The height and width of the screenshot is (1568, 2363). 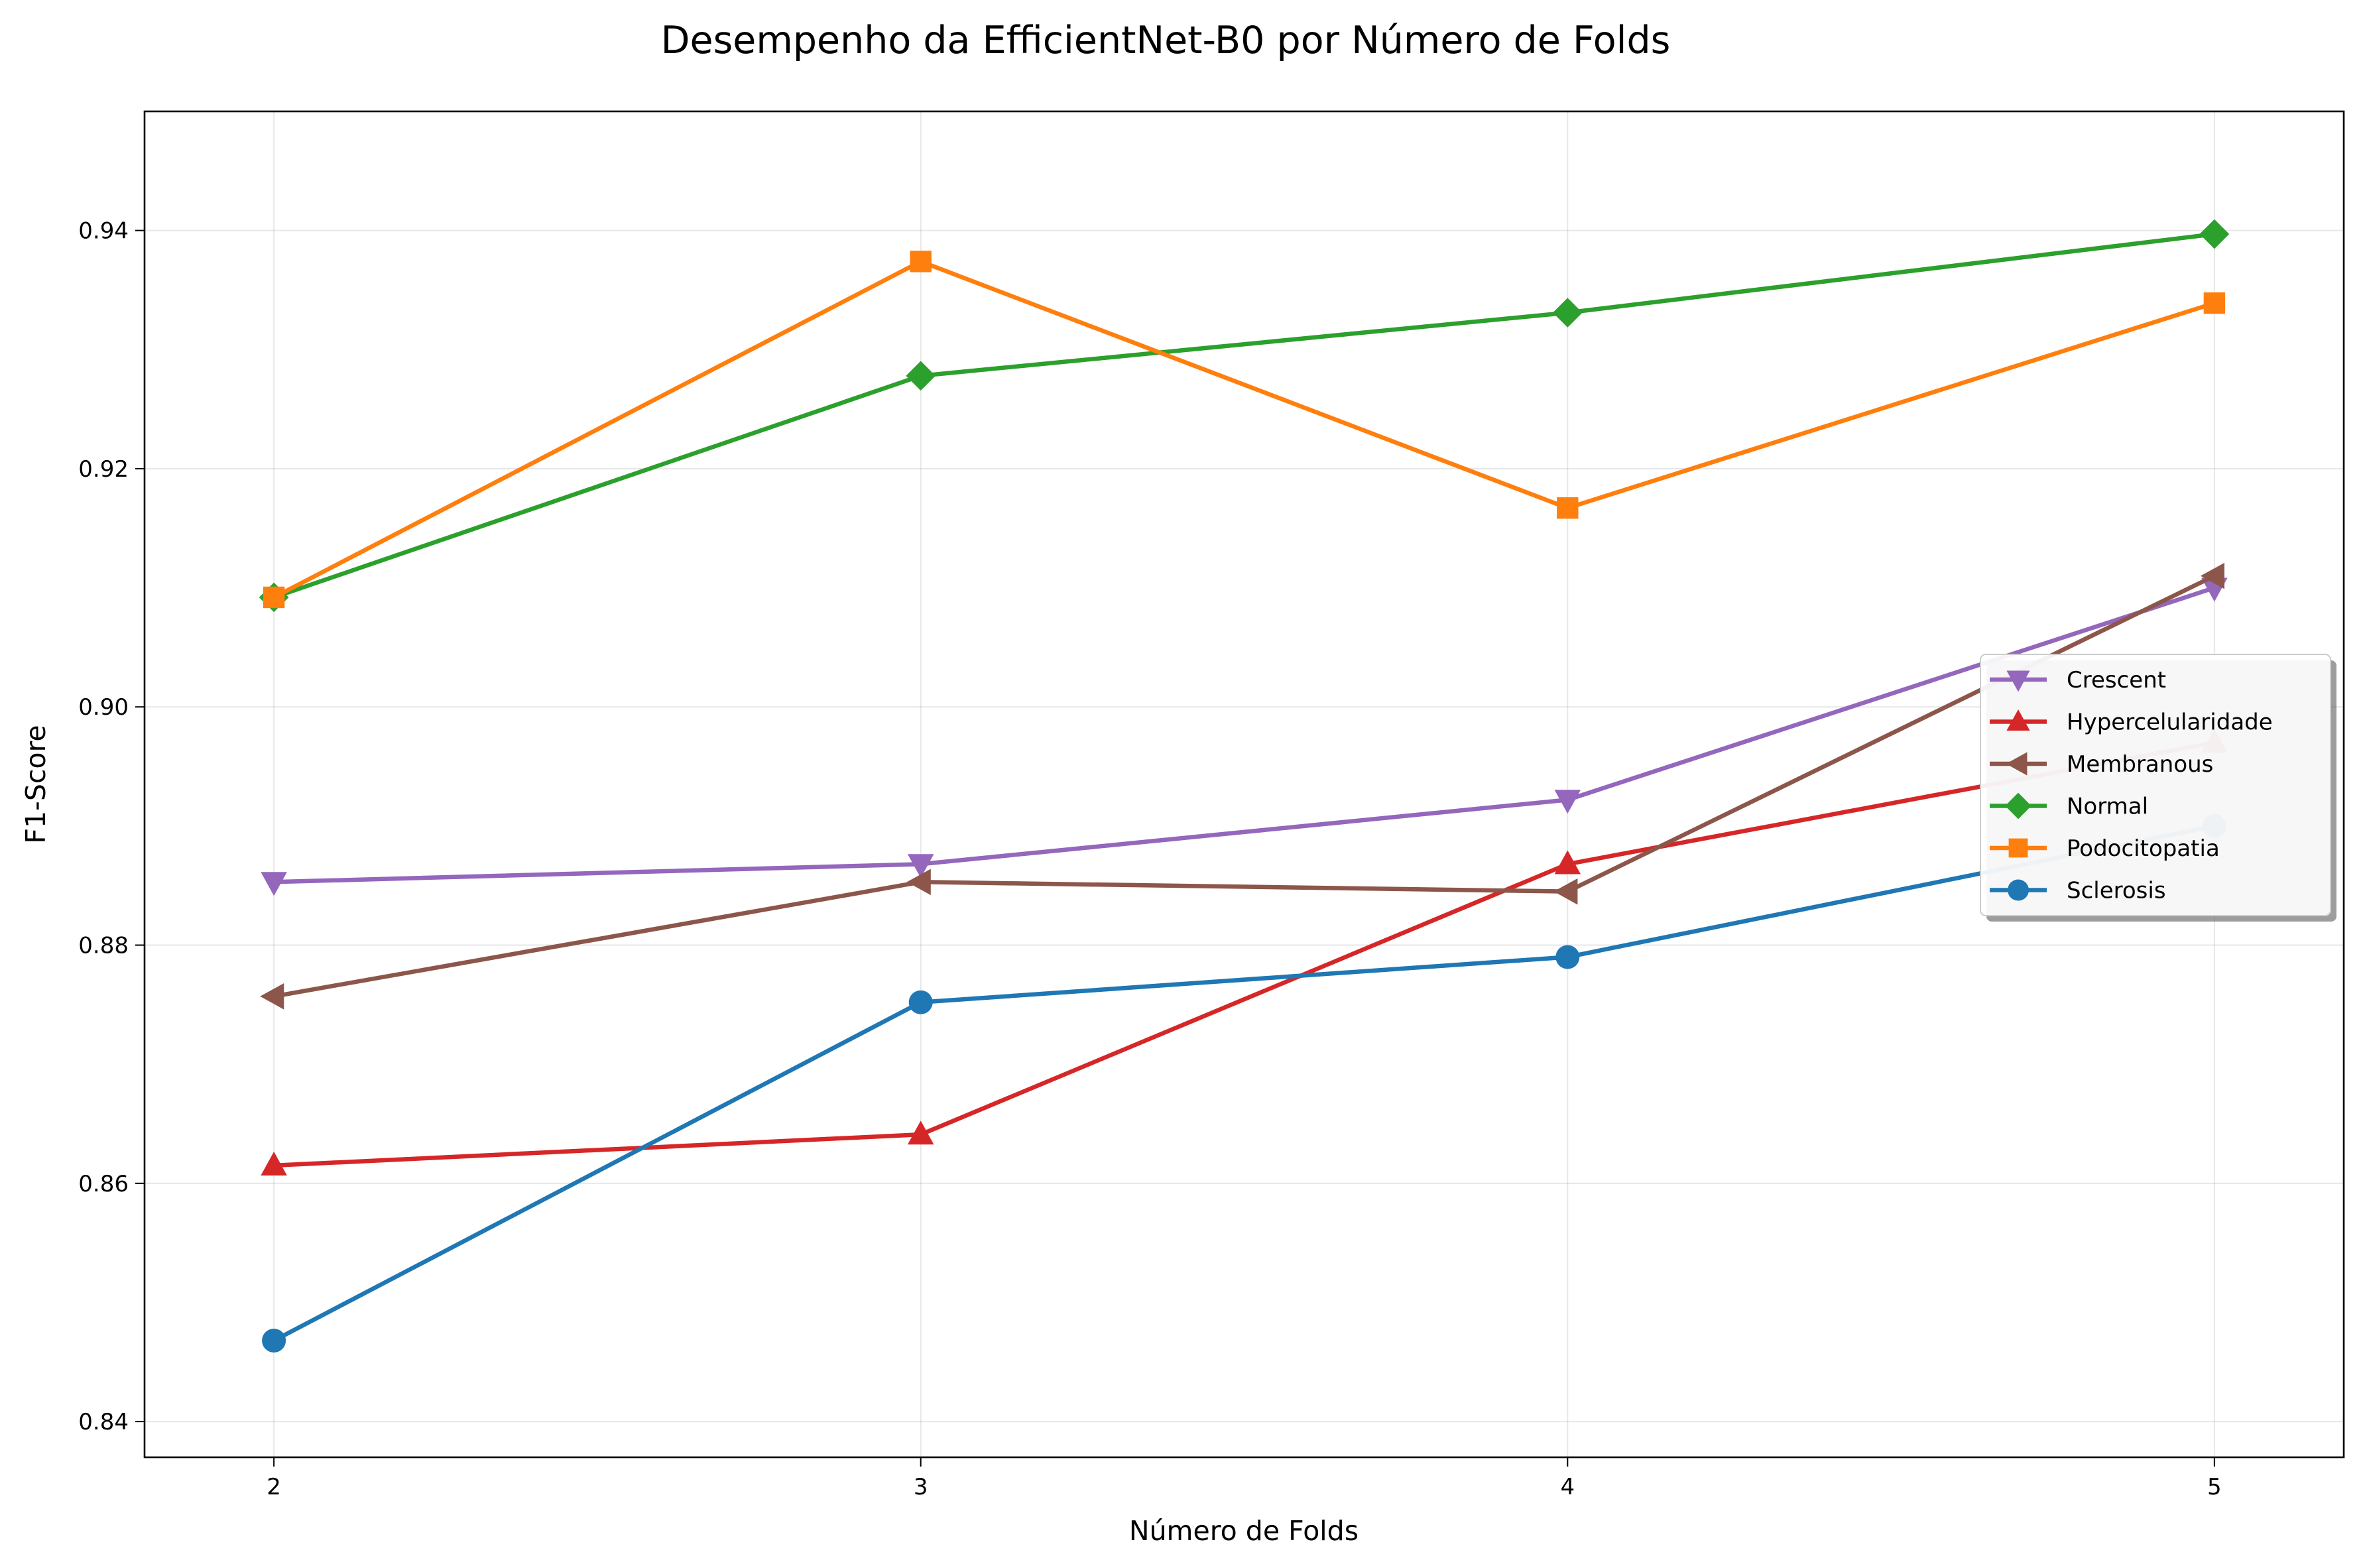 I want to click on y-tick-label: 0.86, so click(x=103, y=1184).